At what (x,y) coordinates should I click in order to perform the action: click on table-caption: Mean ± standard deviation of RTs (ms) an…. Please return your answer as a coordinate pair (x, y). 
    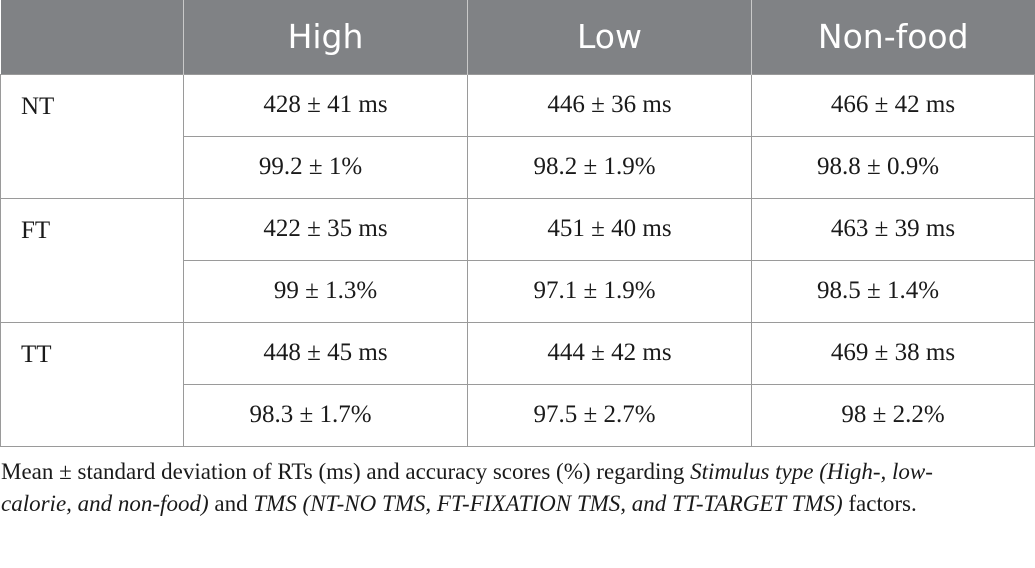
    Looking at the image, I should click on (501, 488).